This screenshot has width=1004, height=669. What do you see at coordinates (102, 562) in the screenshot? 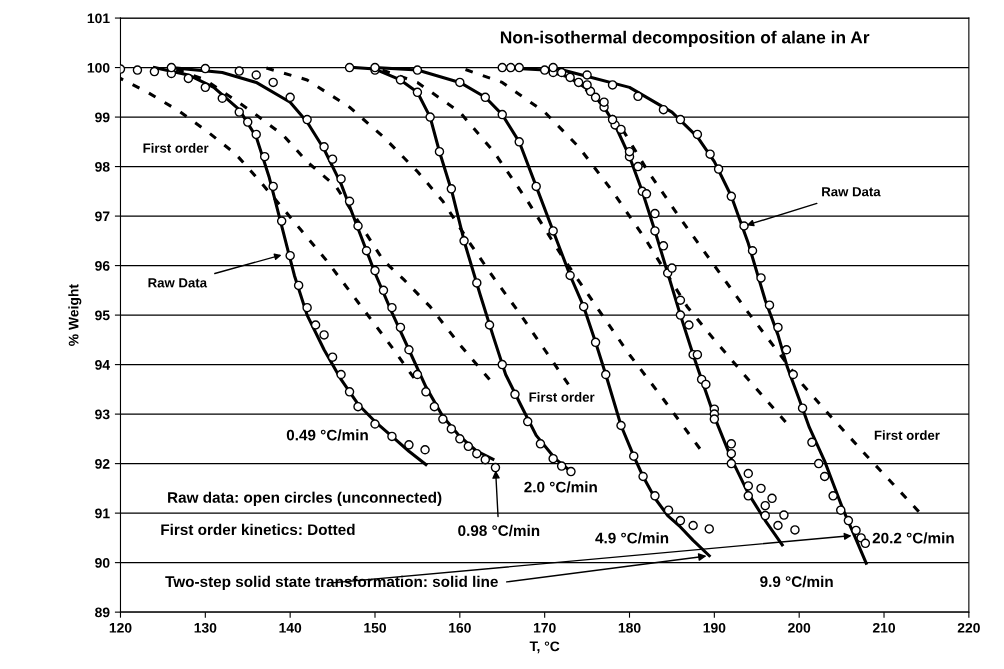
I see `y-tick-label: 90` at bounding box center [102, 562].